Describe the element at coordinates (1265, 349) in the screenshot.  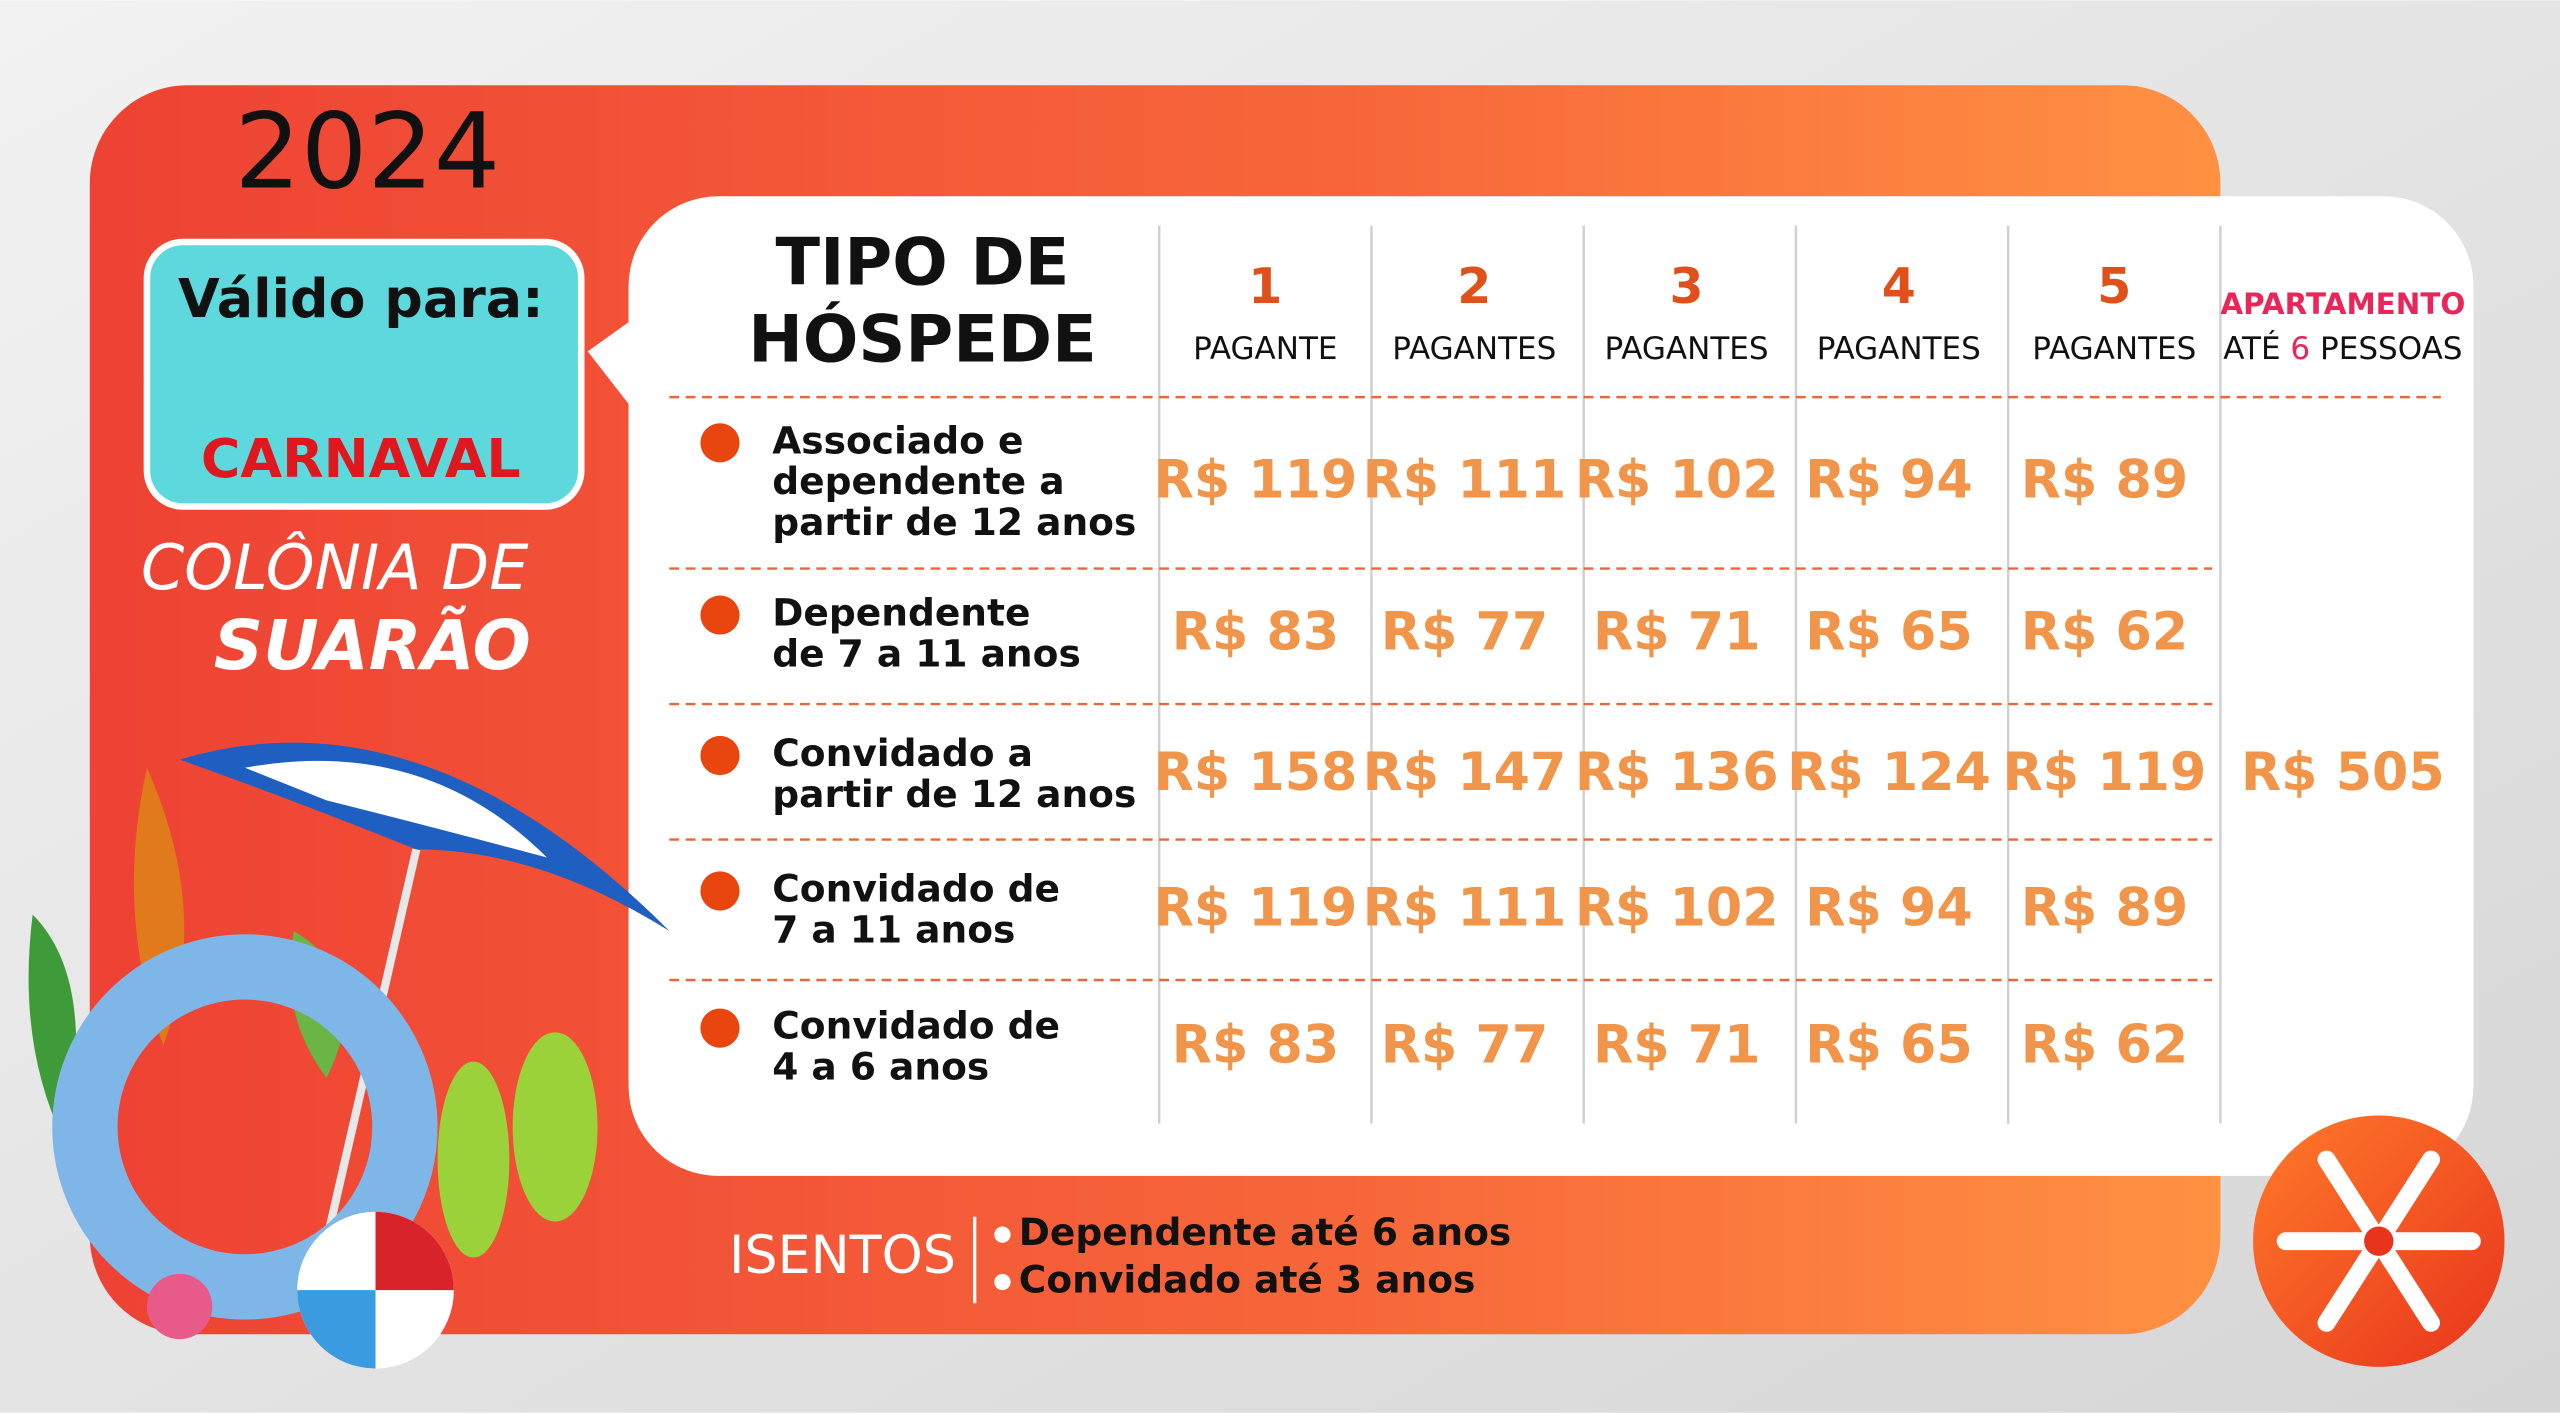
I see `column-label: PAGANTE` at that location.